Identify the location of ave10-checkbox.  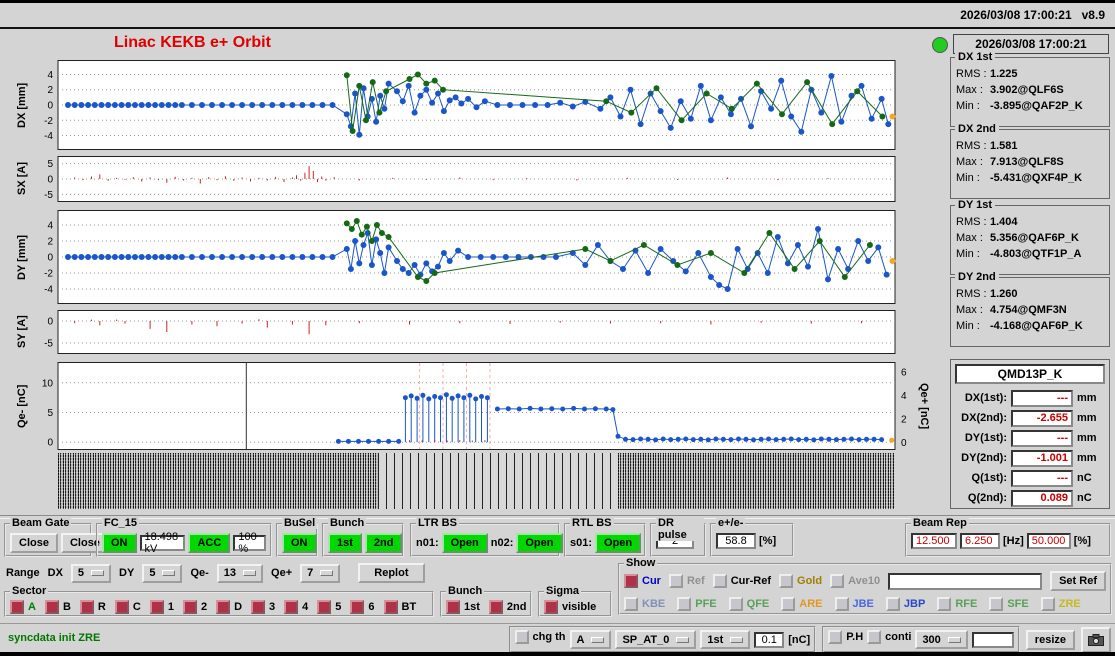
(837, 581).